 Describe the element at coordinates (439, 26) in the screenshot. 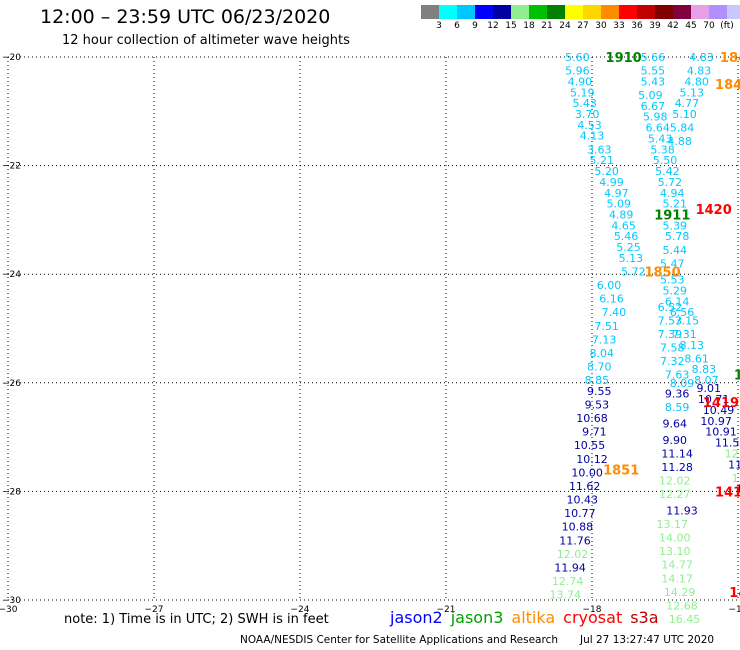

I see `legend-tick-label: 3` at that location.